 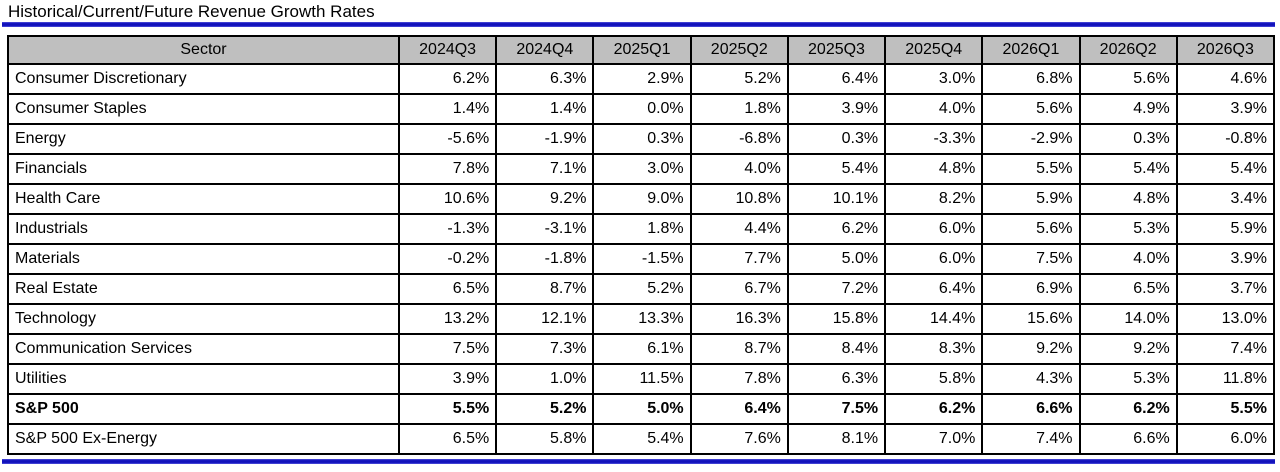 I want to click on growth-value-cell: 5.8%, so click(x=934, y=379).